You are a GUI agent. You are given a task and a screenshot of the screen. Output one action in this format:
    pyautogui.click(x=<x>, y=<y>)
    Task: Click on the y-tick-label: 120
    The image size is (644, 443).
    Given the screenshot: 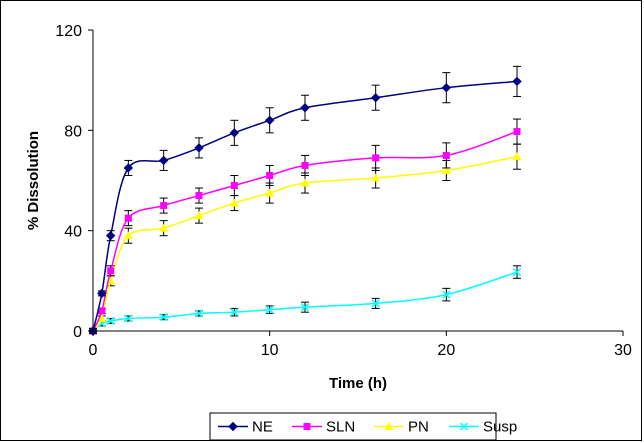 What is the action you would take?
    pyautogui.click(x=68, y=31)
    